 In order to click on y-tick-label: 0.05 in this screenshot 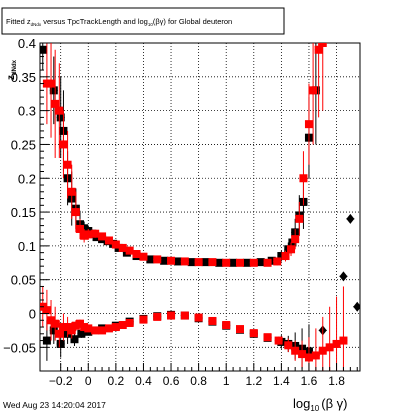, I will do `click(23, 280)`.